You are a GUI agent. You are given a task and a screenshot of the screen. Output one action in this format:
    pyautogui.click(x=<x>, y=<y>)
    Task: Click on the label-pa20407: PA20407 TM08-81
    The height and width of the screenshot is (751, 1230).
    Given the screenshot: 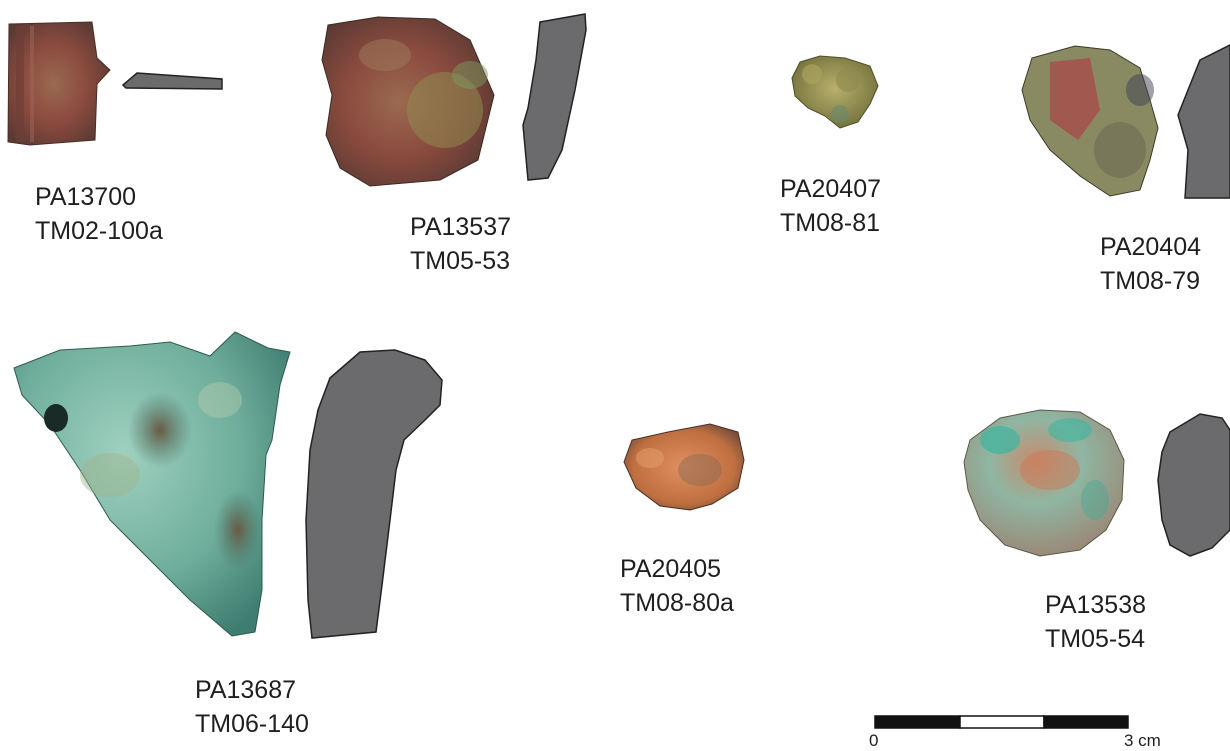 What is the action you would take?
    pyautogui.click(x=830, y=206)
    